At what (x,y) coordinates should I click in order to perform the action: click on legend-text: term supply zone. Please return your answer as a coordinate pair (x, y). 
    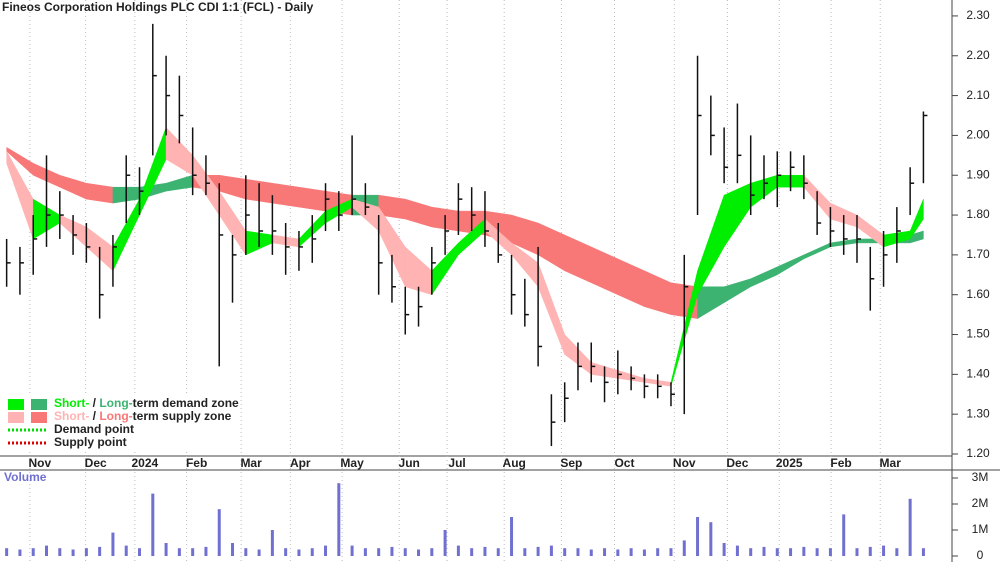
    Looking at the image, I should click on (182, 416).